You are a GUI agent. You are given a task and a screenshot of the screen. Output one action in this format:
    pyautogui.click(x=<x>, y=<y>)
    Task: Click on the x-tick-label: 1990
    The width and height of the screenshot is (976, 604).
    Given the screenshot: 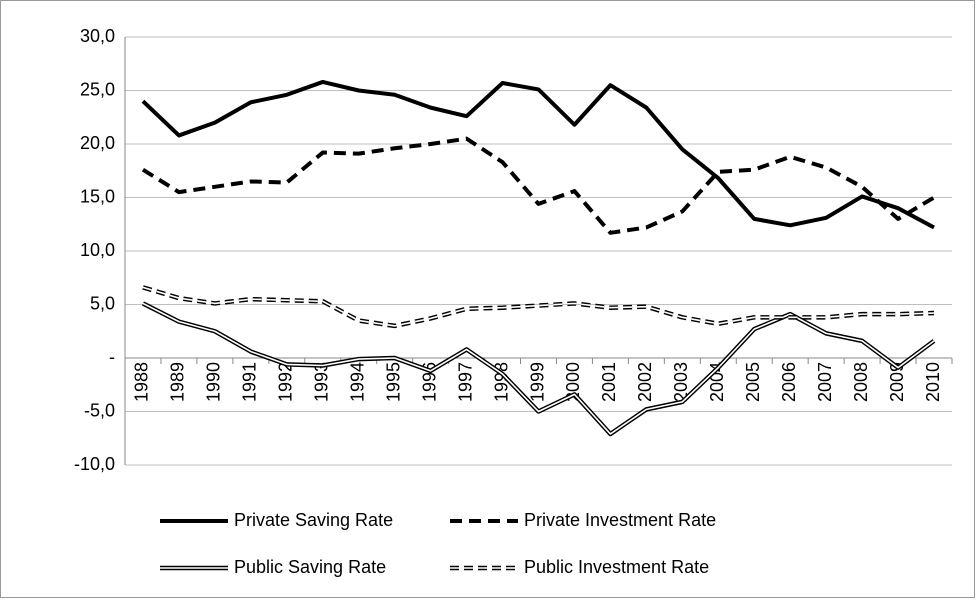 What is the action you would take?
    pyautogui.click(x=214, y=382)
    